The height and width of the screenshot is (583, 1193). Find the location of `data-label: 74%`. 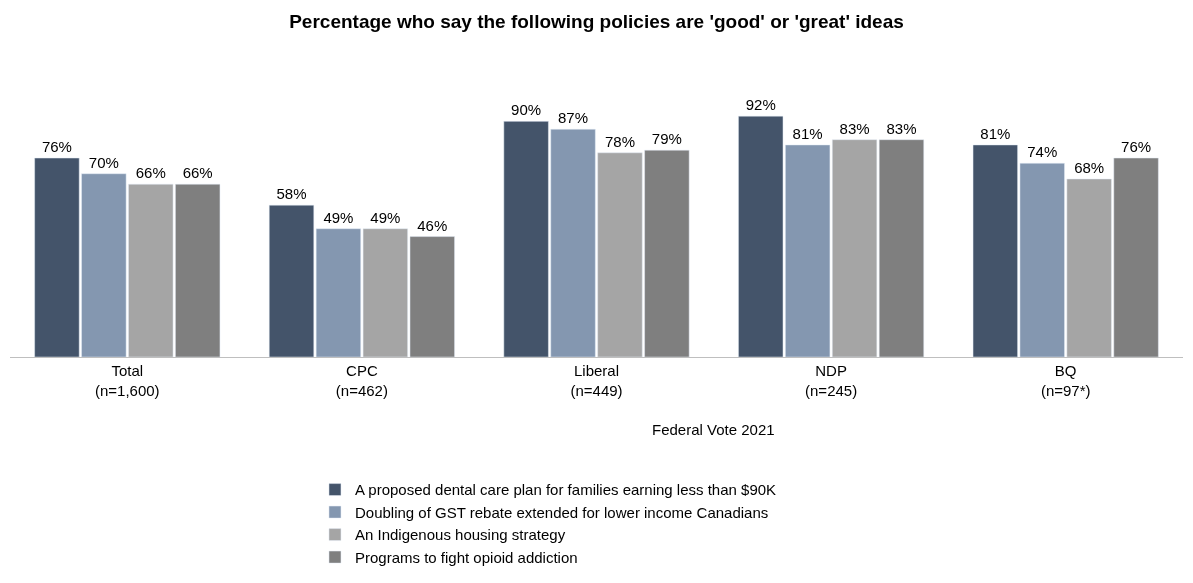

data-label: 74% is located at coordinates (1042, 152).